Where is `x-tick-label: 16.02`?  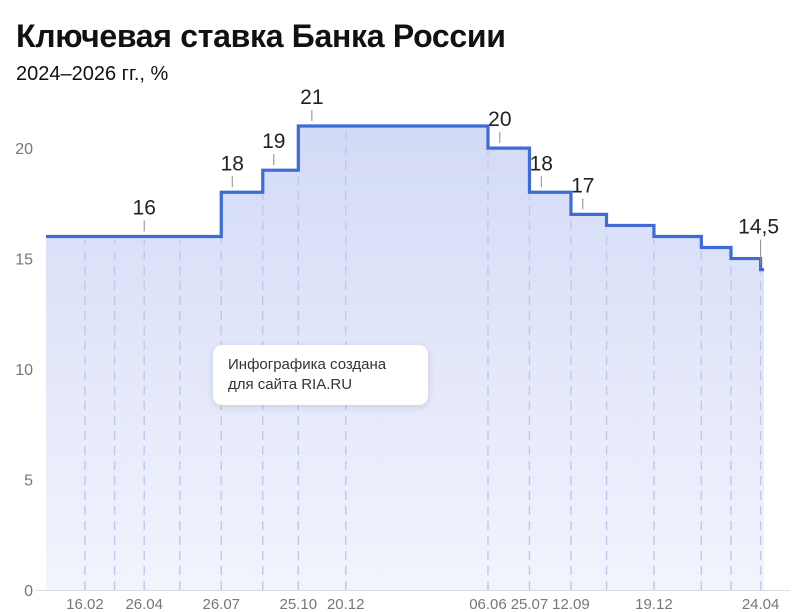 x-tick-label: 16.02 is located at coordinates (85, 604).